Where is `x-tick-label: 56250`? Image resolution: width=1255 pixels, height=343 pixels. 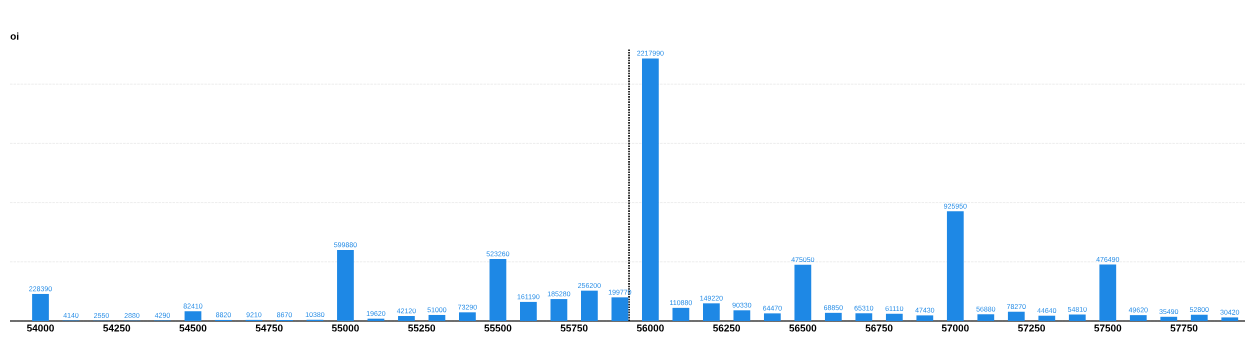 x-tick-label: 56250 is located at coordinates (727, 328).